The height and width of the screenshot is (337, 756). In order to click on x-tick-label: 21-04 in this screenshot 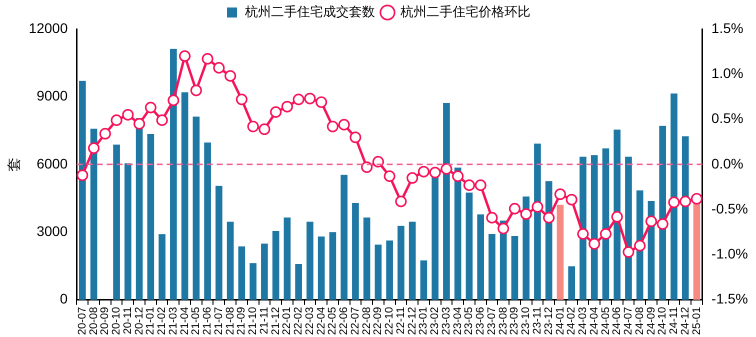, I will do `click(184, 321)`.